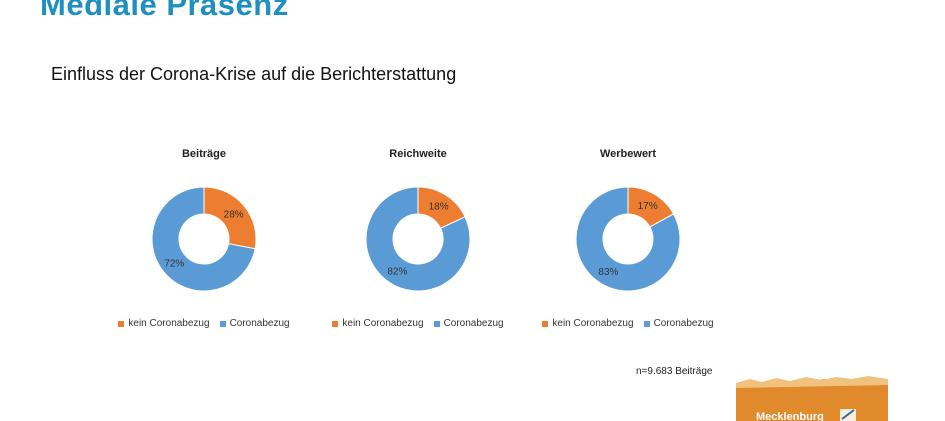 The width and height of the screenshot is (945, 421). I want to click on data-label: 28%, so click(234, 214).